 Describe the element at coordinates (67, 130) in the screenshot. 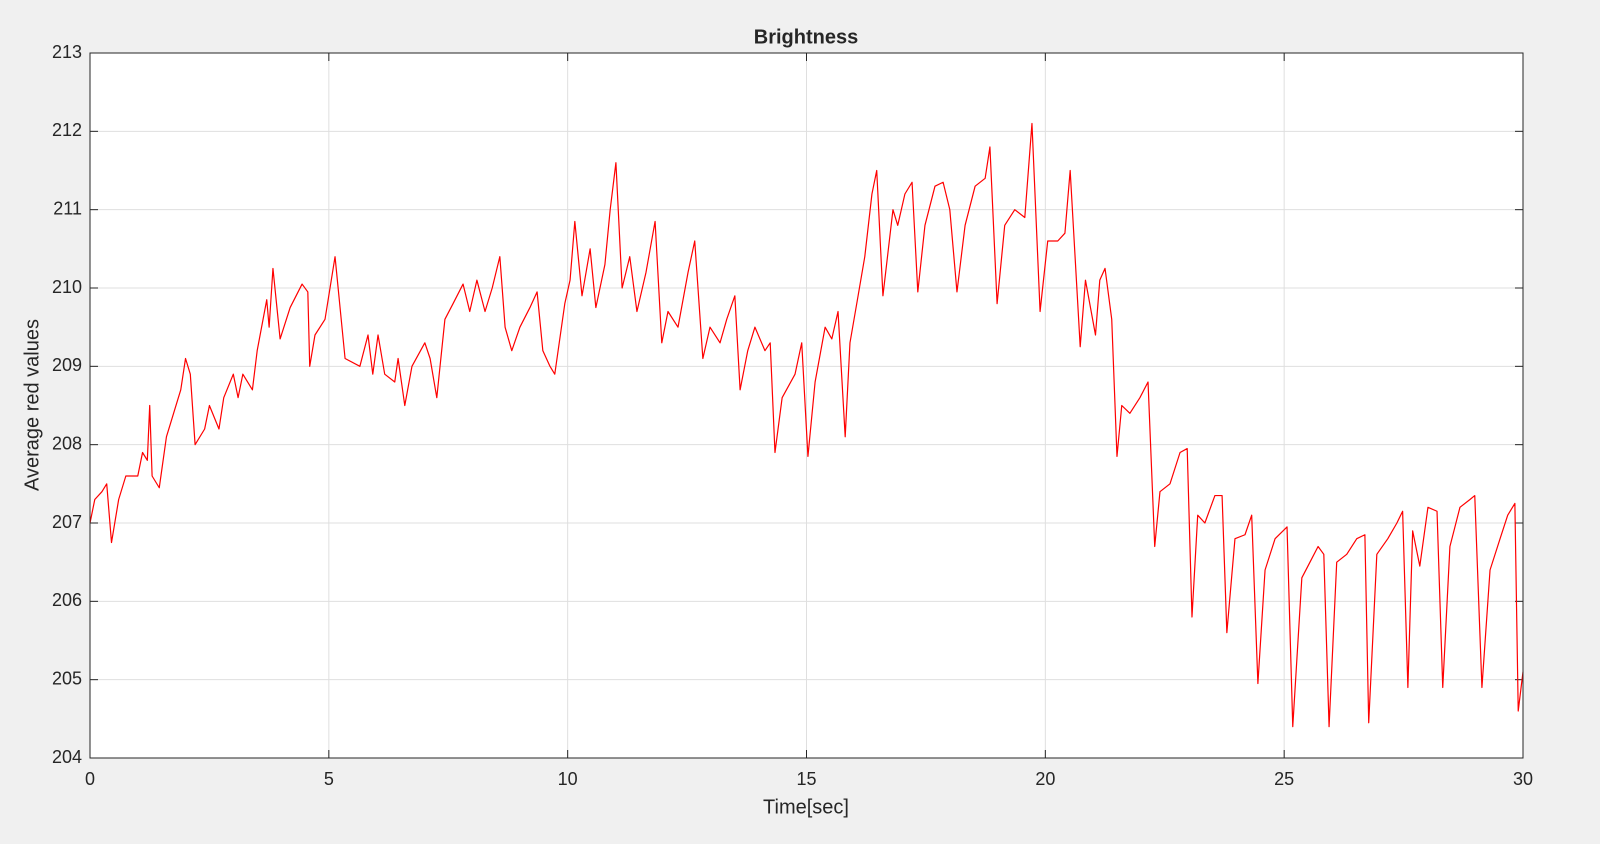

I see `y-tick-label: 212` at that location.